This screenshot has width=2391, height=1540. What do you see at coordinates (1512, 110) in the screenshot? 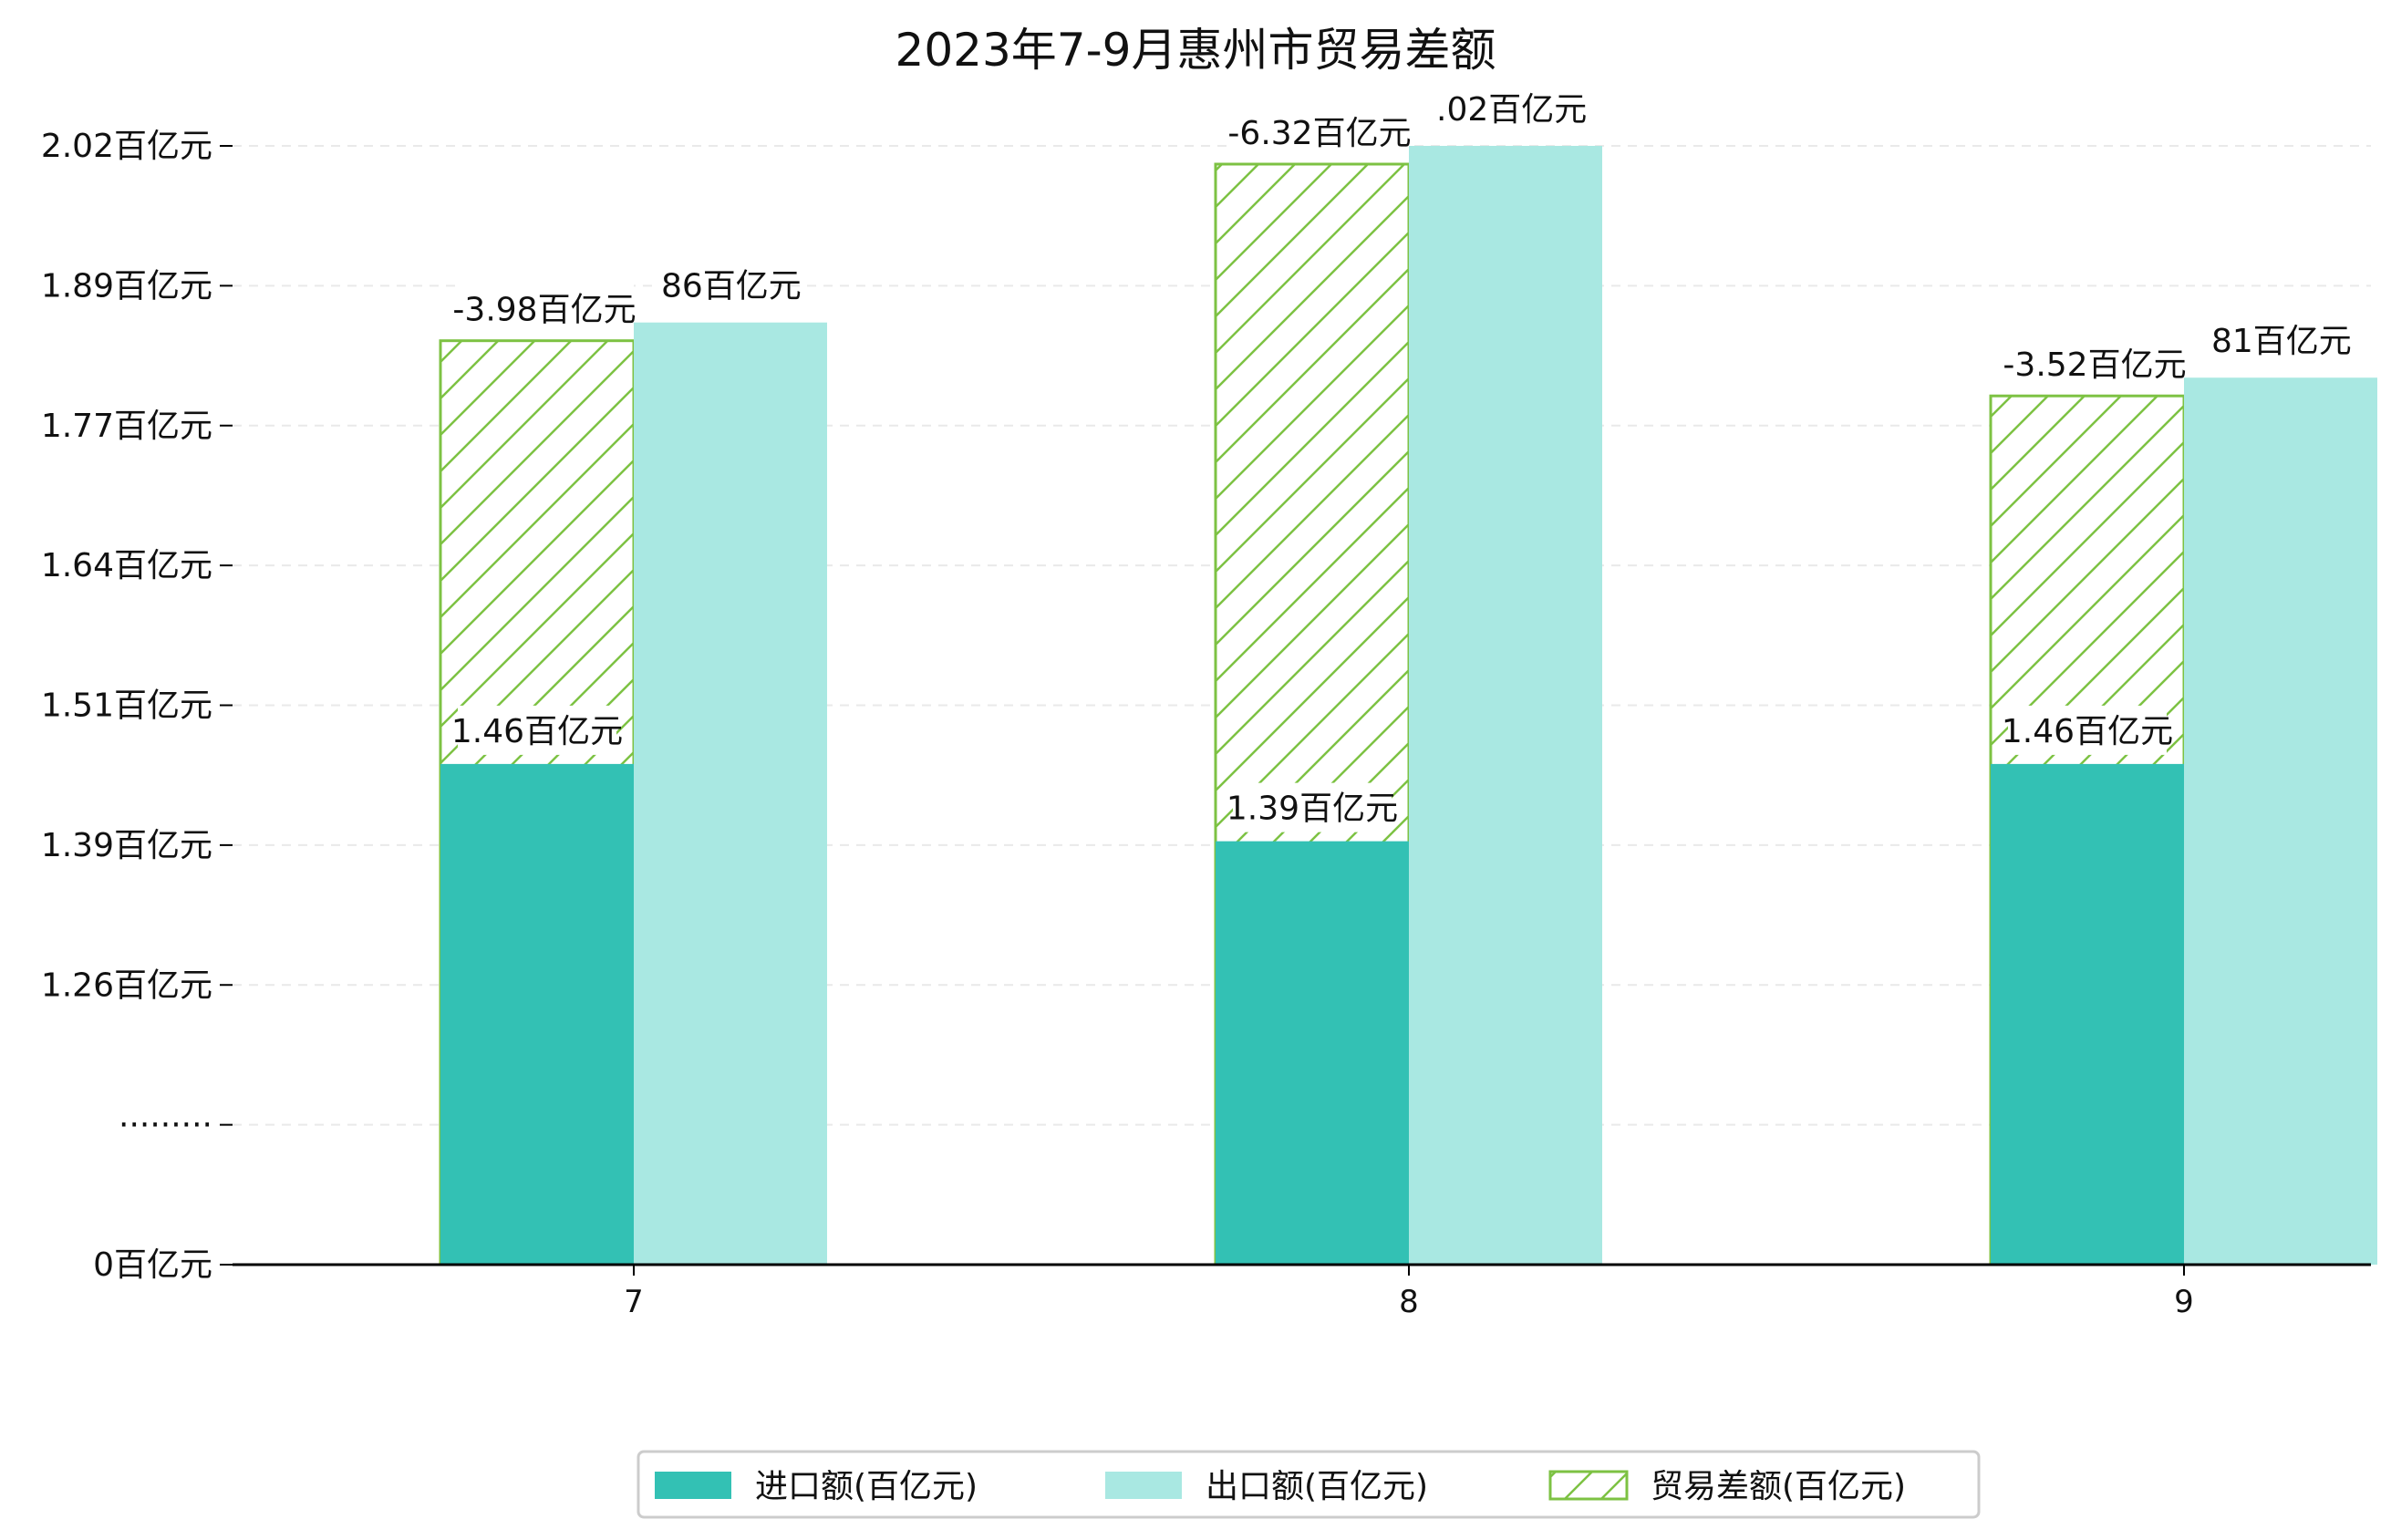
I see `export-value-label: .02百亿元` at bounding box center [1512, 110].